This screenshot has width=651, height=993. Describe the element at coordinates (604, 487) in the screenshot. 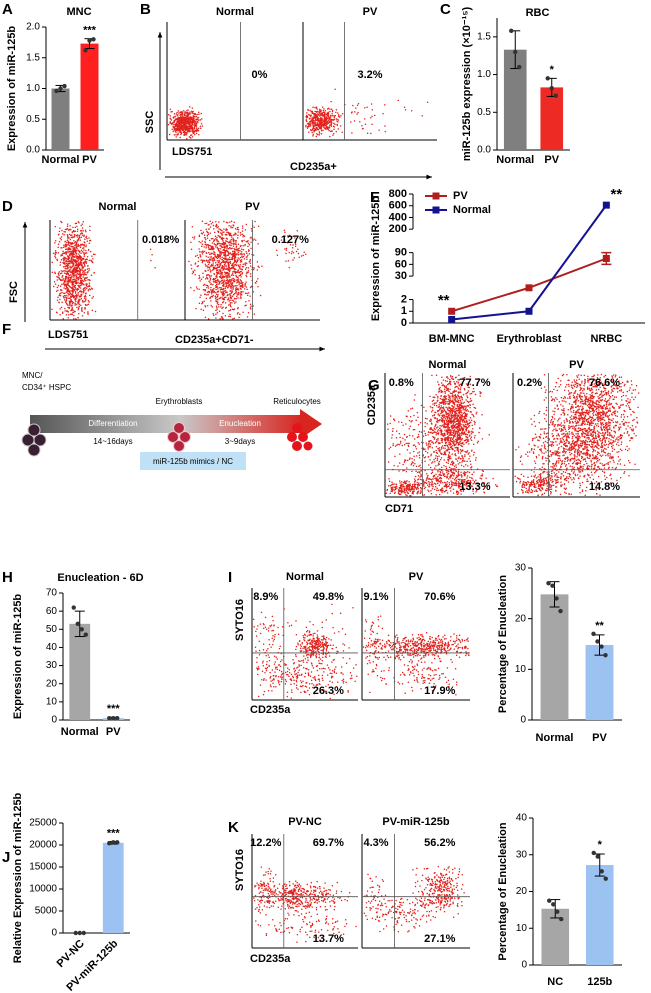

I see `gate-percentage: 14.8%` at that location.